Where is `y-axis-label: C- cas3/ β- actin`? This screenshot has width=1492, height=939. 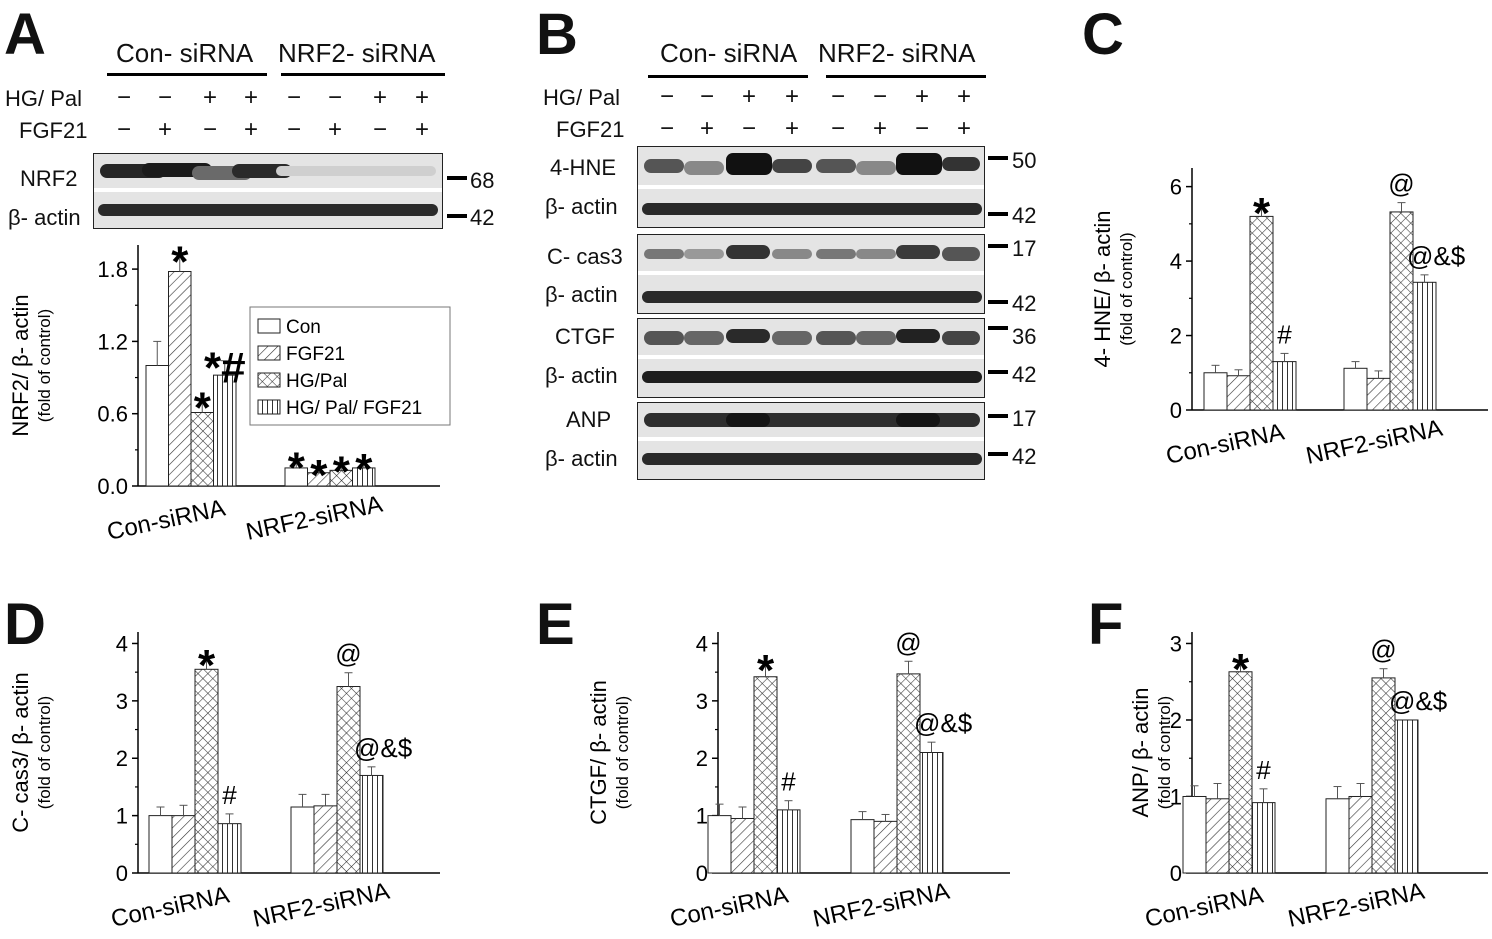 y-axis-label: C- cas3/ β- actin is located at coordinates (20, 752).